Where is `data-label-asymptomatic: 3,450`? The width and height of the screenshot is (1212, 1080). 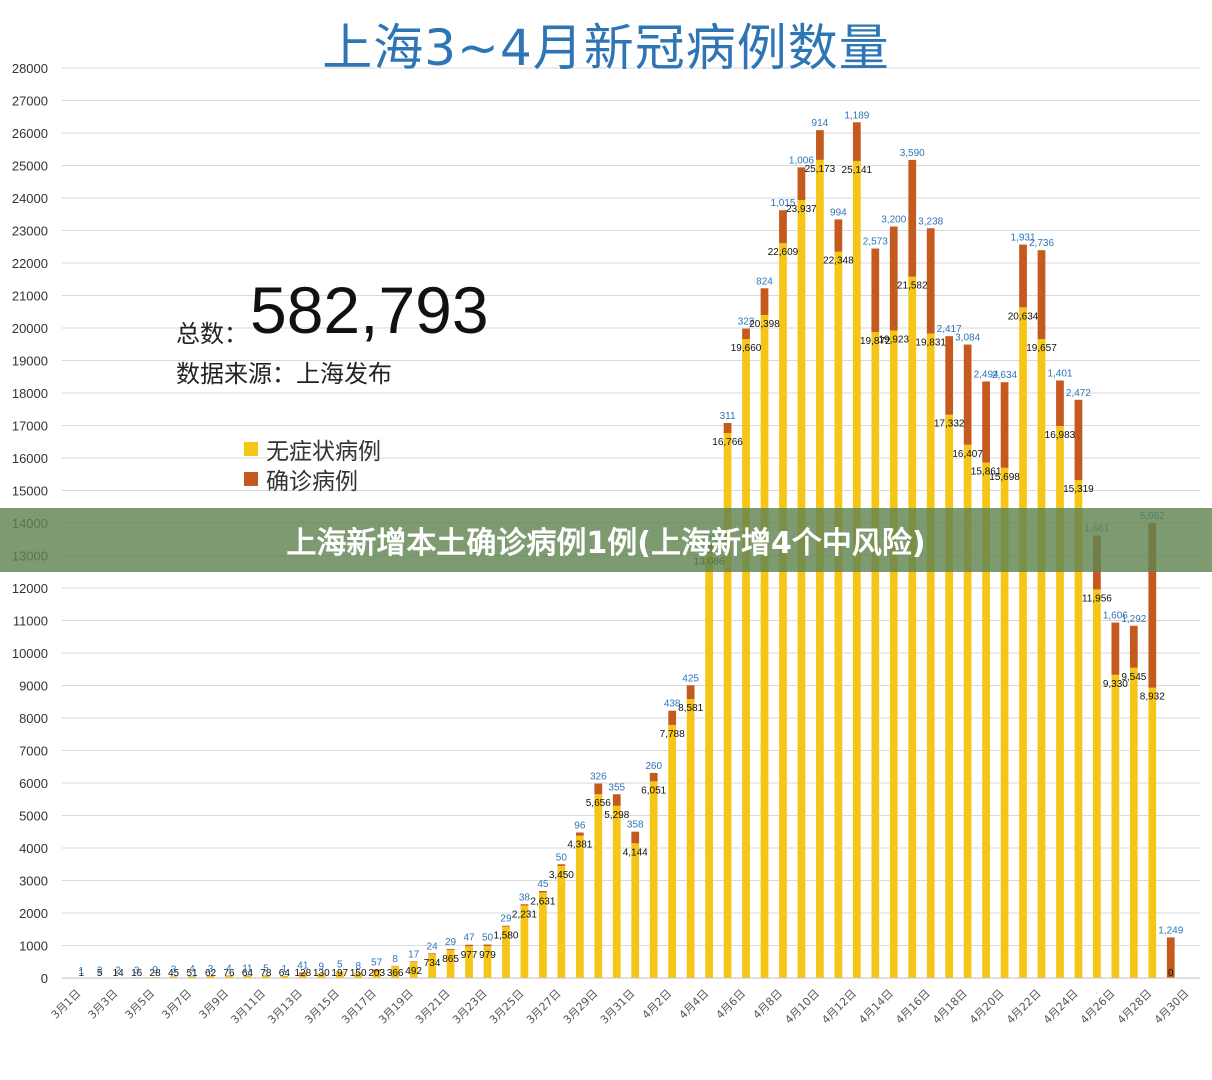 data-label-asymptomatic: 3,450 is located at coordinates (561, 875).